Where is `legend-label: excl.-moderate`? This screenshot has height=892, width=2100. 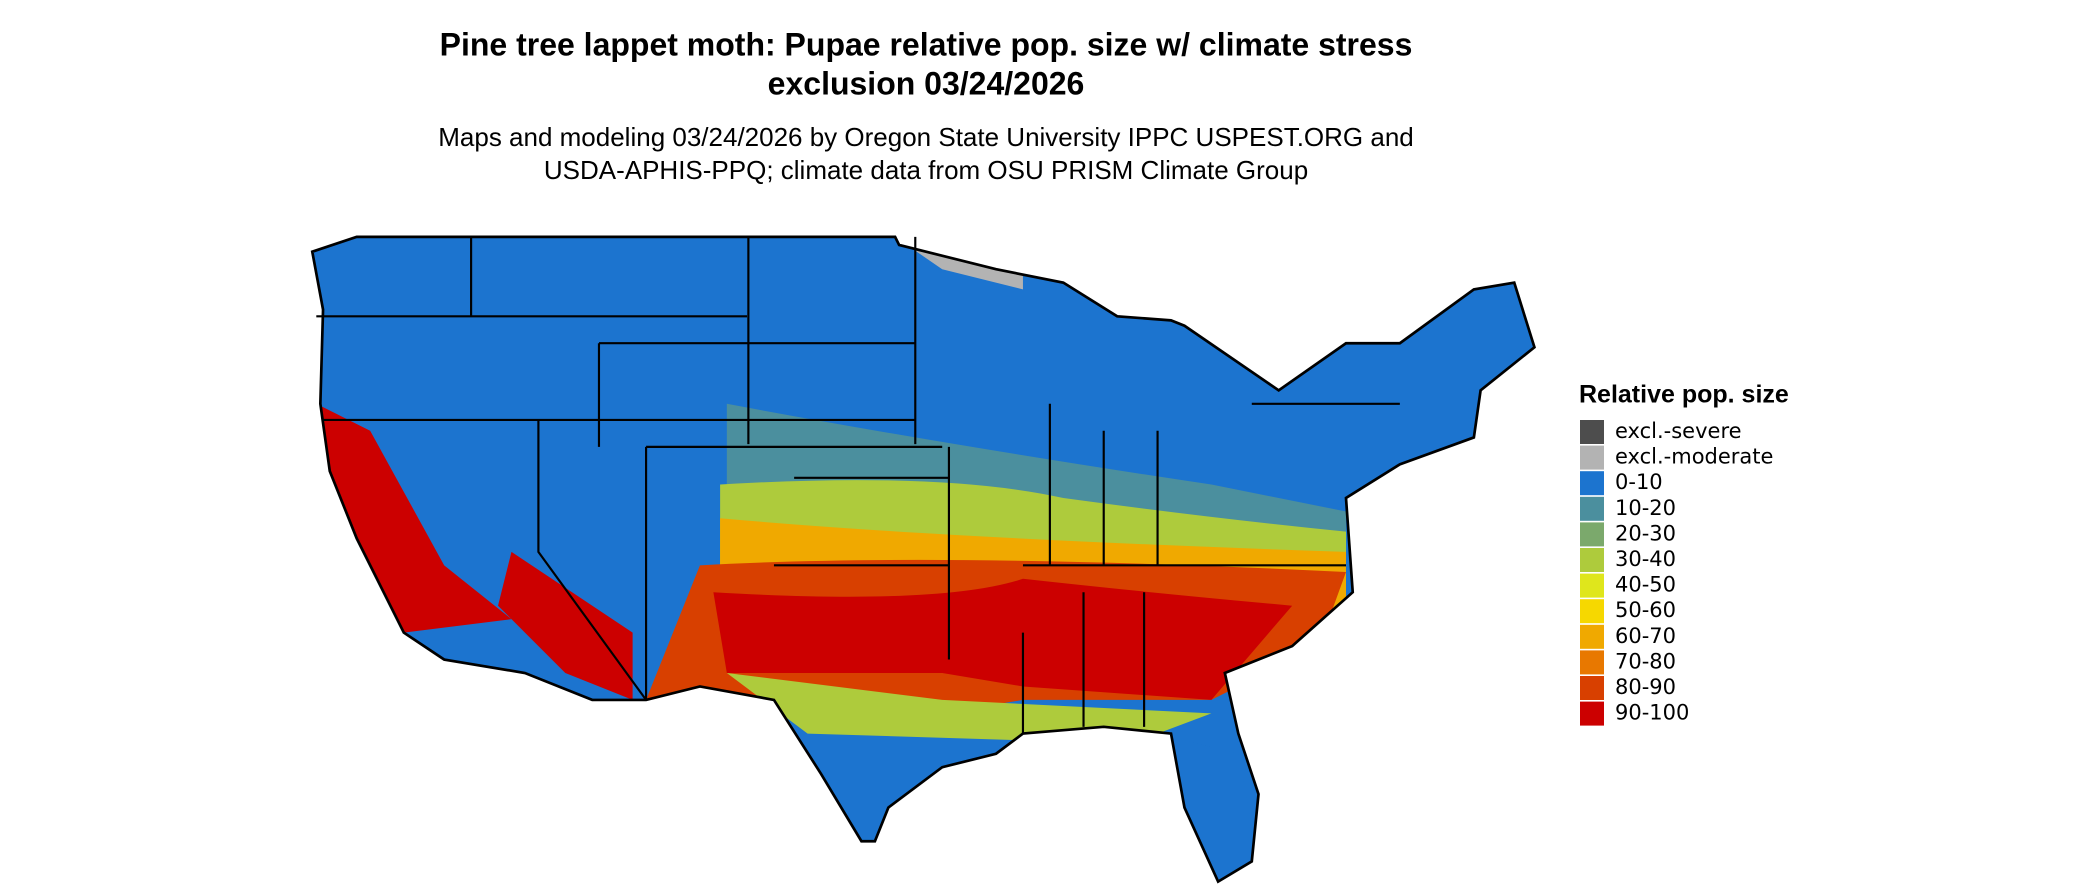 legend-label: excl.-moderate is located at coordinates (1694, 457).